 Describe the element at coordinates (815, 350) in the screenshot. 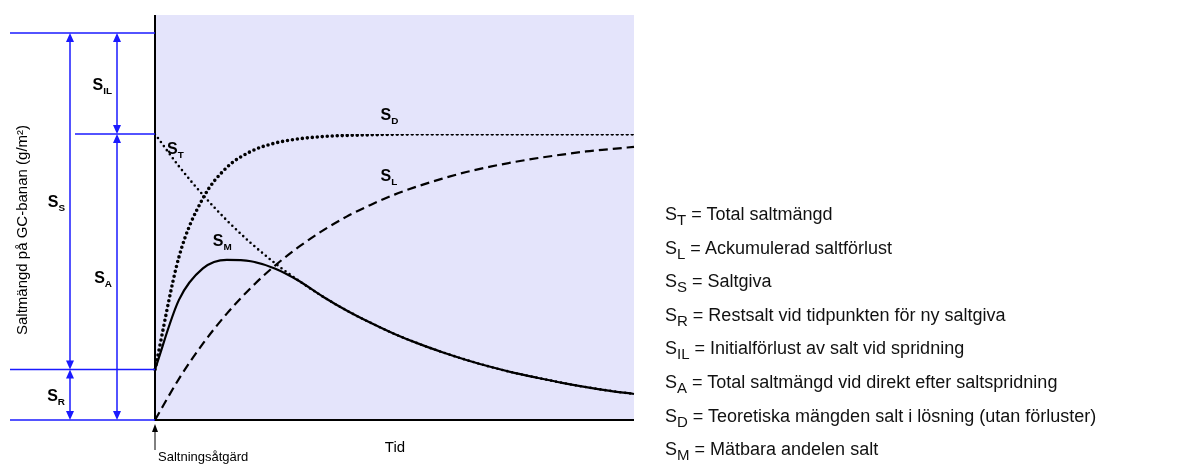

I see `text: S$_{IL}$ = Initialförlust av salt vid spridning` at that location.